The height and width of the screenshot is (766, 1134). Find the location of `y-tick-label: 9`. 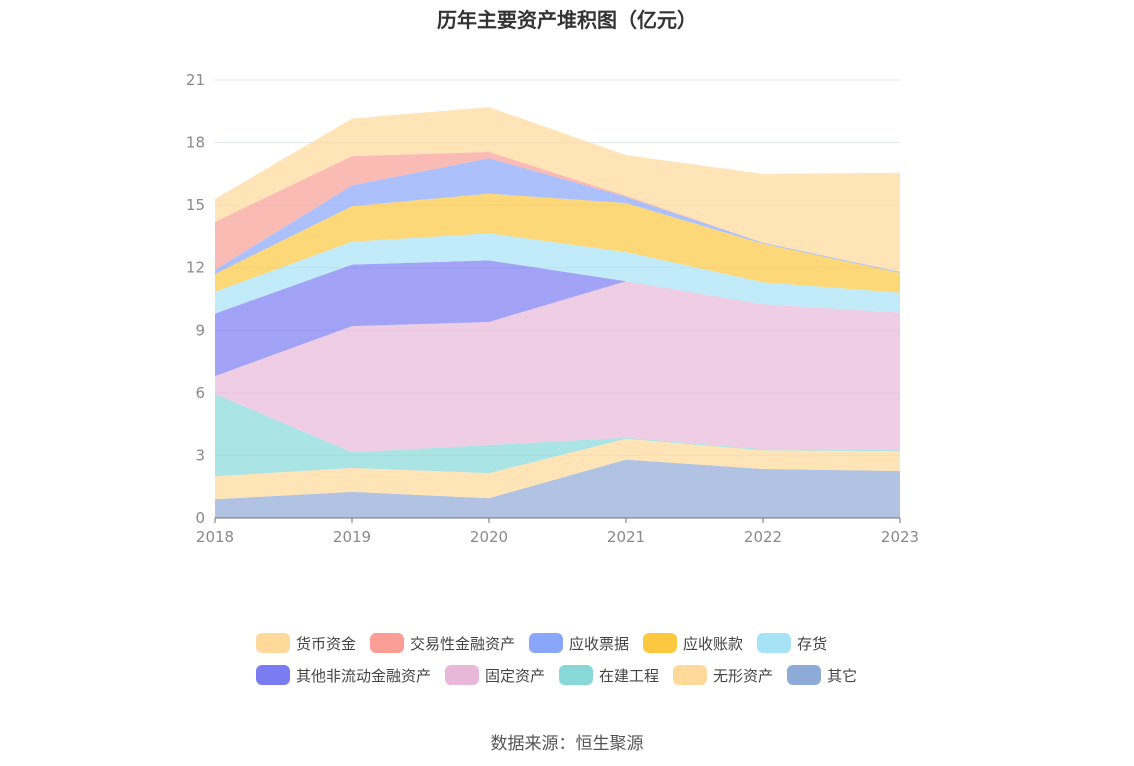

y-tick-label: 9 is located at coordinates (200, 330).